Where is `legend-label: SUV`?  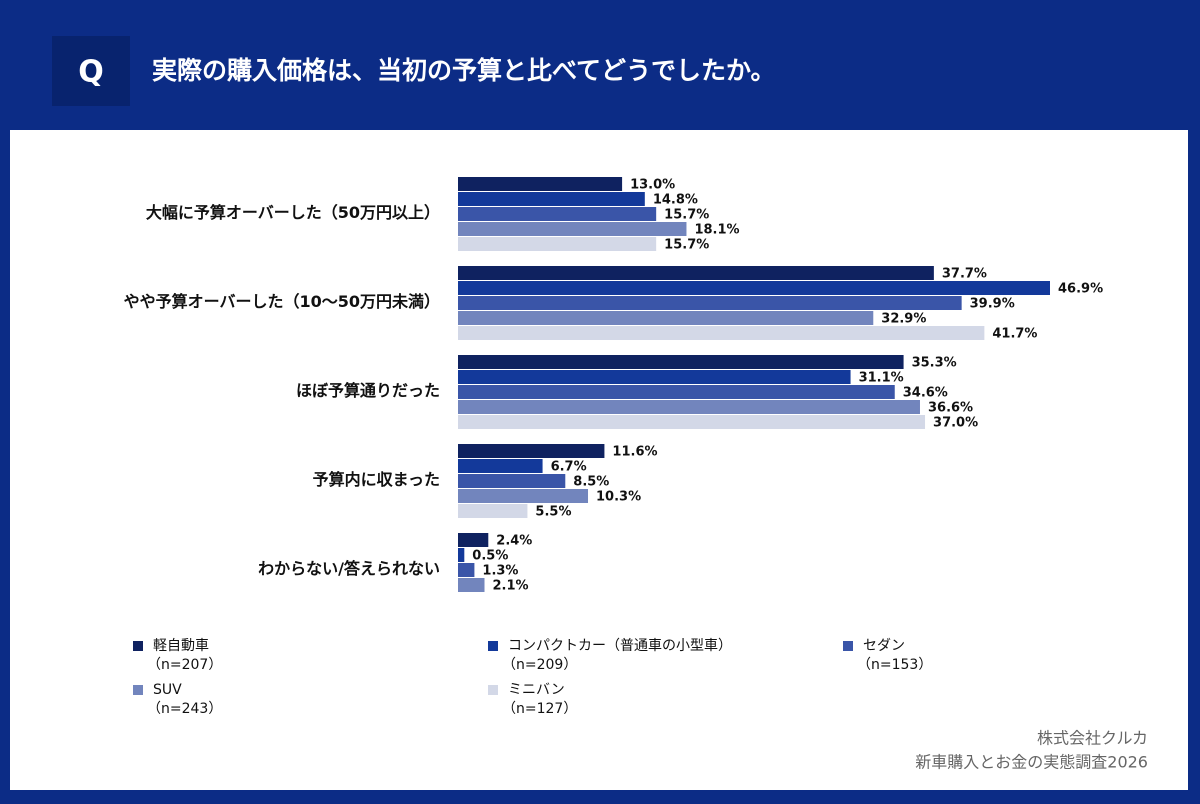
legend-label: SUV is located at coordinates (167, 690).